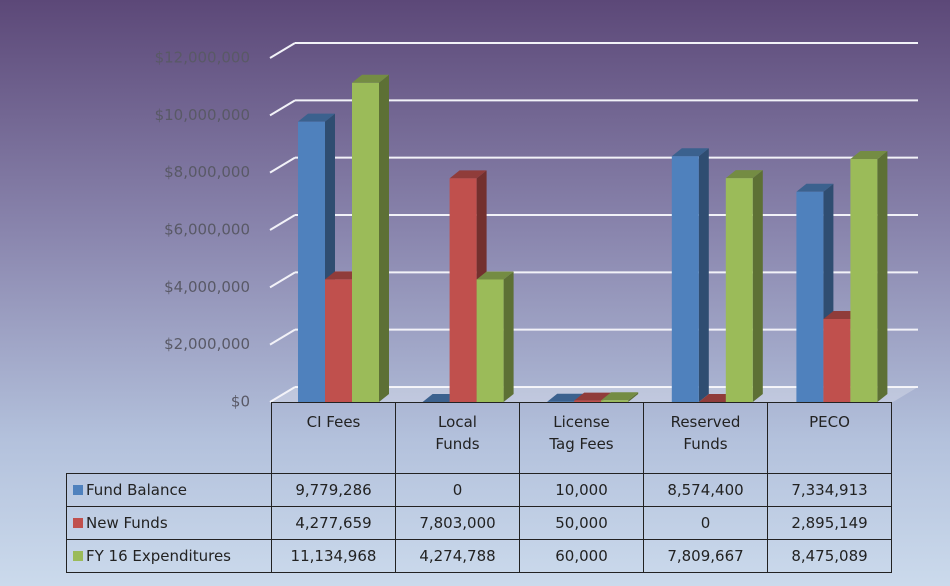  Describe the element at coordinates (202, 58) in the screenshot. I see `y-tick-label: $12,000,000` at that location.